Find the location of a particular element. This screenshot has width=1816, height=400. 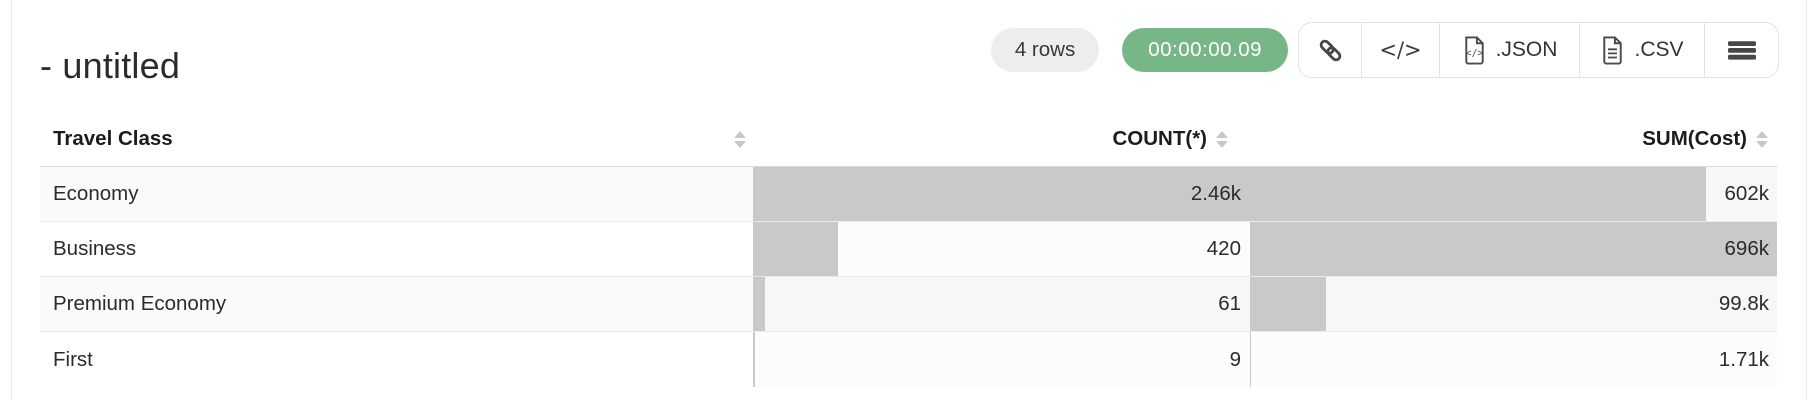

copy-link-button is located at coordinates (1330, 50).